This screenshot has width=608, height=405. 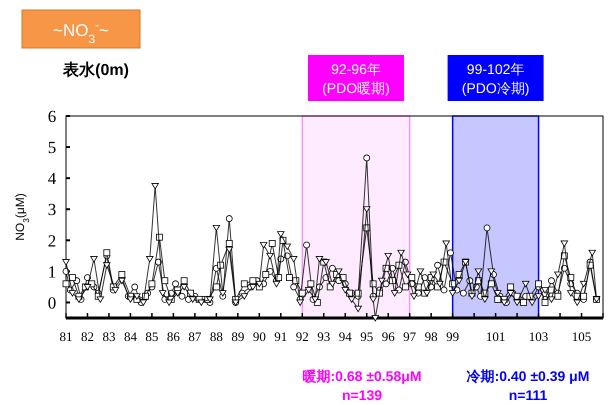 What do you see at coordinates (496, 78) in the screenshot?
I see `band-label: 99-102年 (PDO冷期)` at bounding box center [496, 78].